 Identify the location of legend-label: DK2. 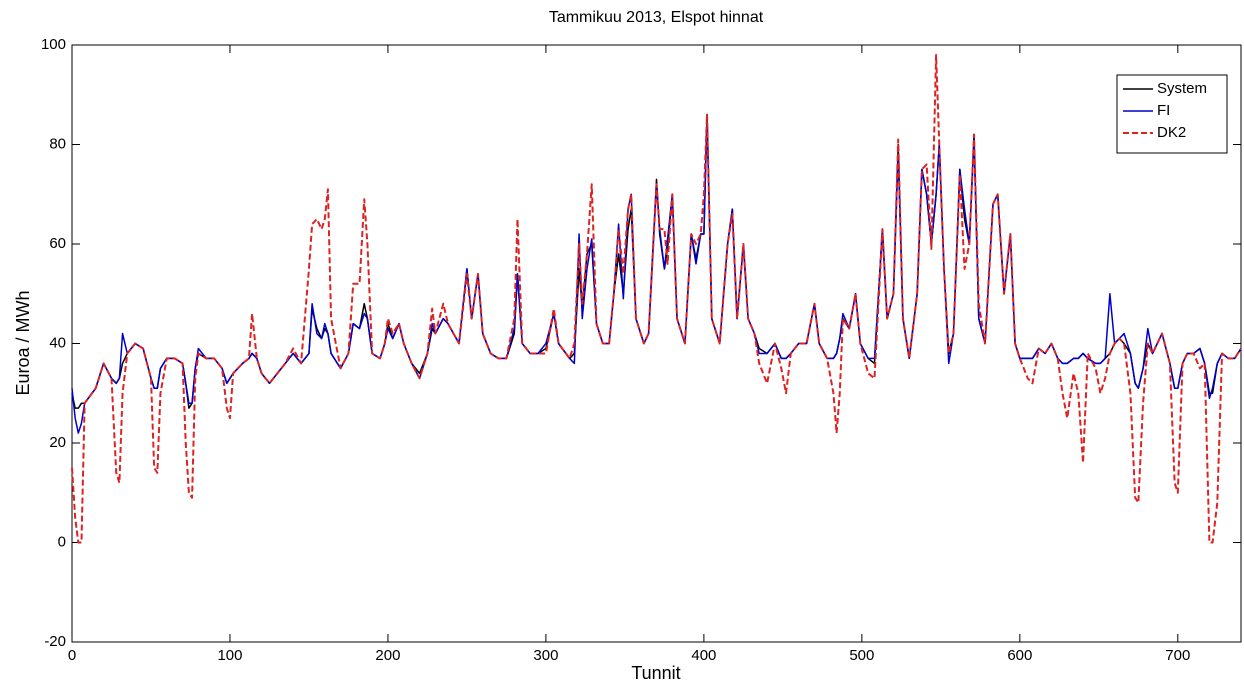
(1171, 132).